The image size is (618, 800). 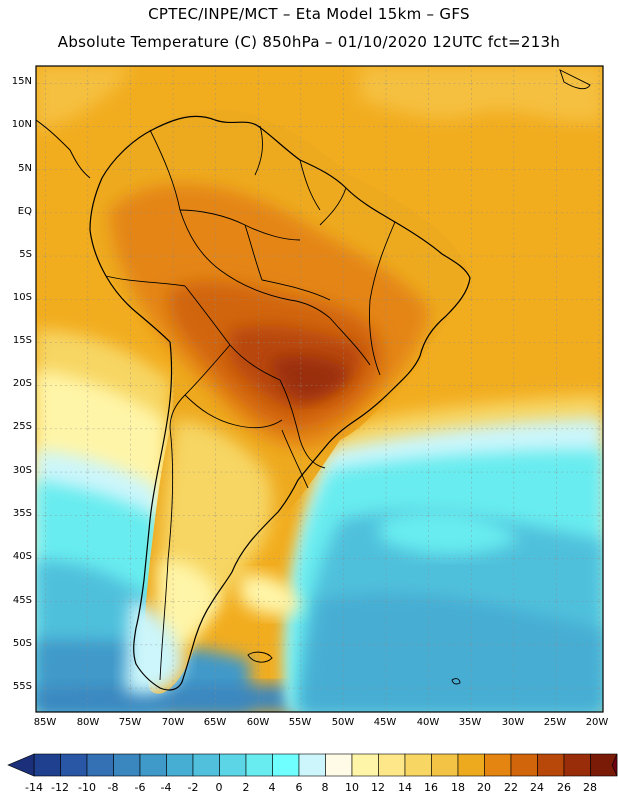 I want to click on lat-label: 30S, so click(x=22, y=470).